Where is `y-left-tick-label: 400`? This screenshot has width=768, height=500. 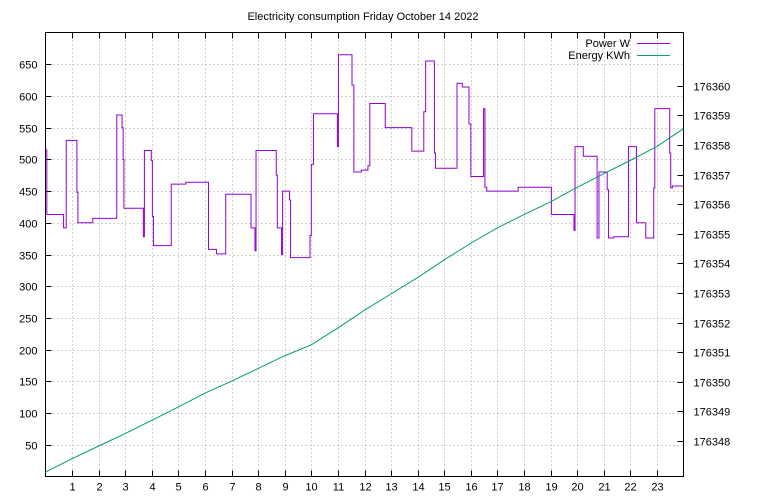 y-left-tick-label: 400 is located at coordinates (28, 225).